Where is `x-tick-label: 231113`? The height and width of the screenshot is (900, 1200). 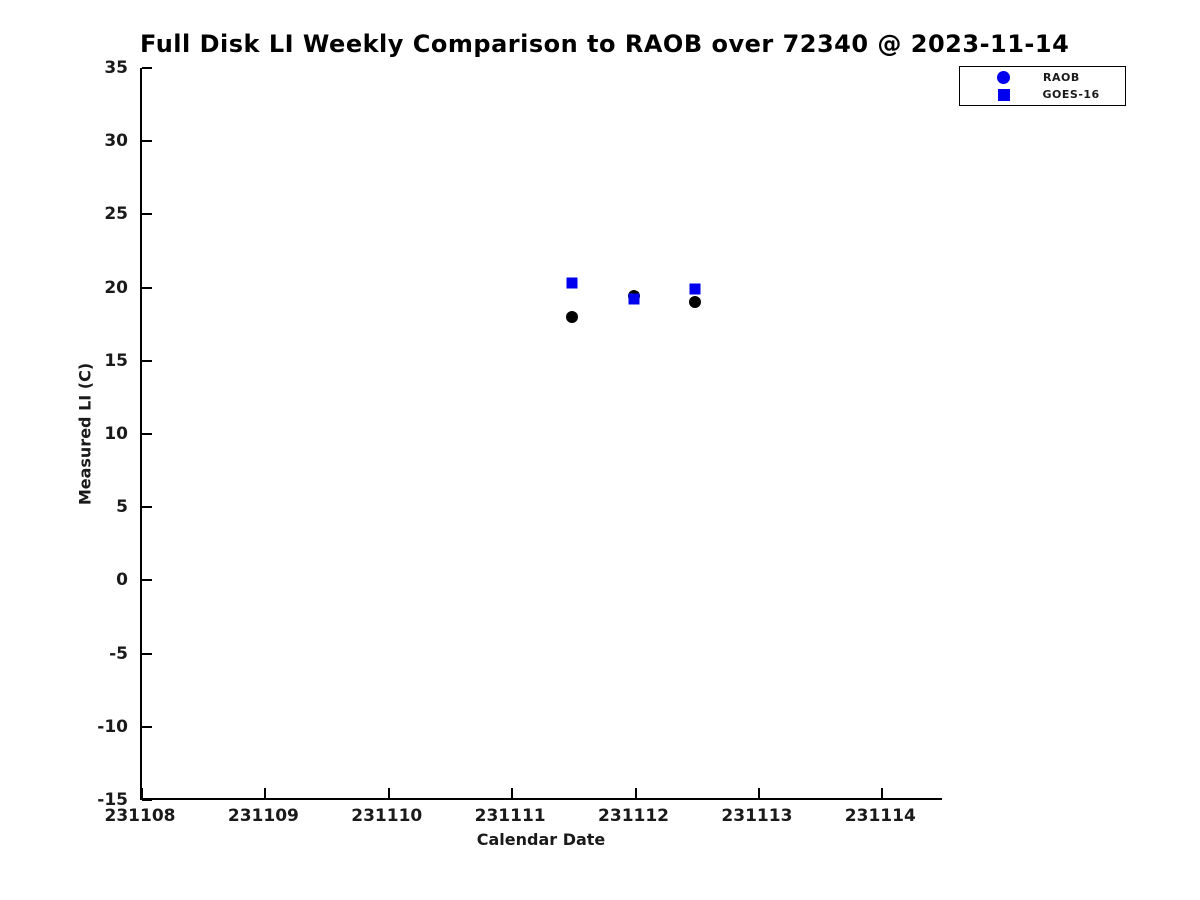
x-tick-label: 231113 is located at coordinates (757, 816).